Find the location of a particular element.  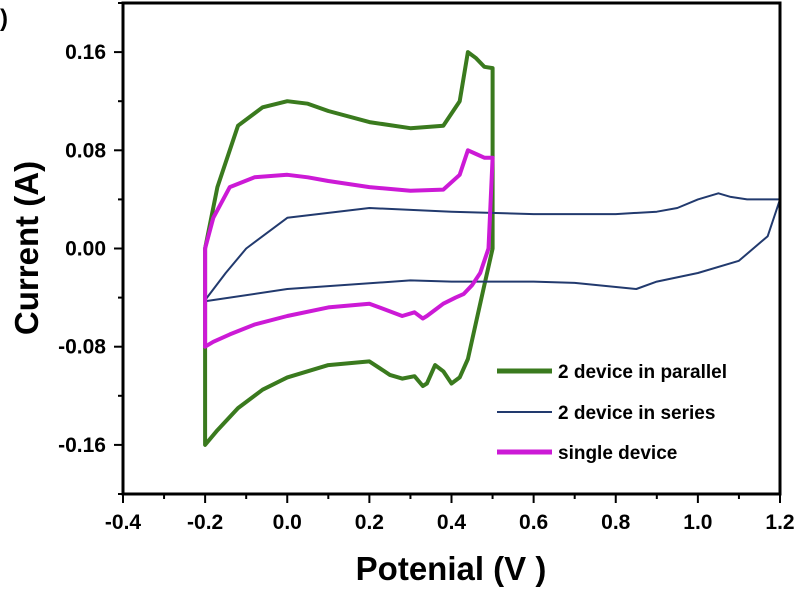

y-tick-label: 0.16 is located at coordinates (85, 52).